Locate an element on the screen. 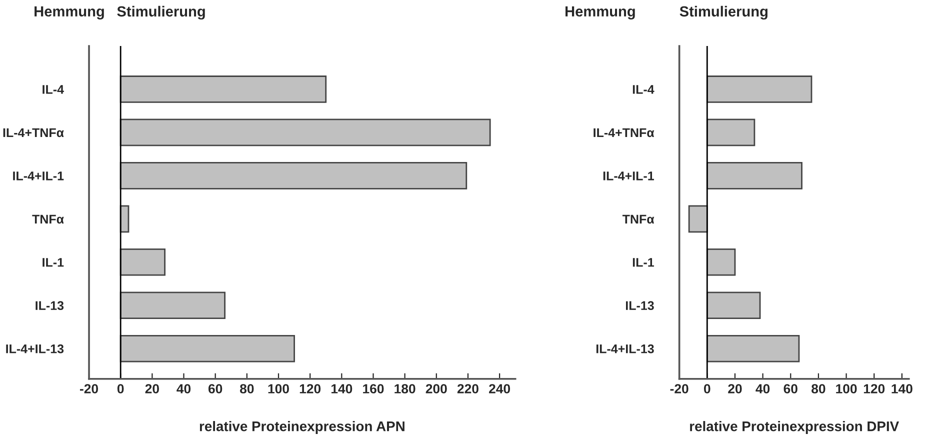 This screenshot has height=438, width=937. x-tick-label: 200 is located at coordinates (436, 389).